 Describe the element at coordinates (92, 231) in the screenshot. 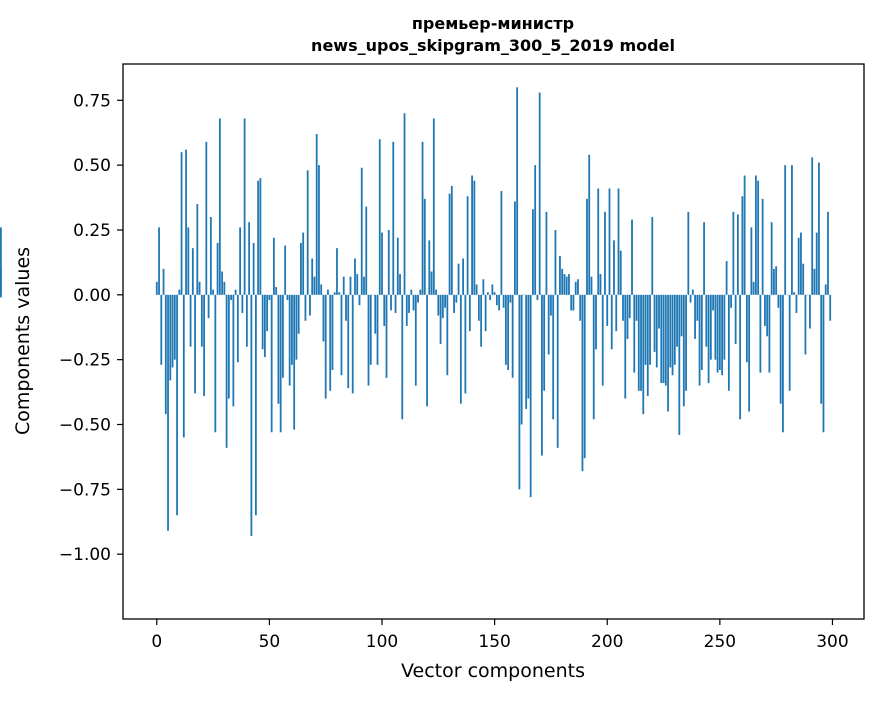

I see `y-tick-label: 0.25` at that location.